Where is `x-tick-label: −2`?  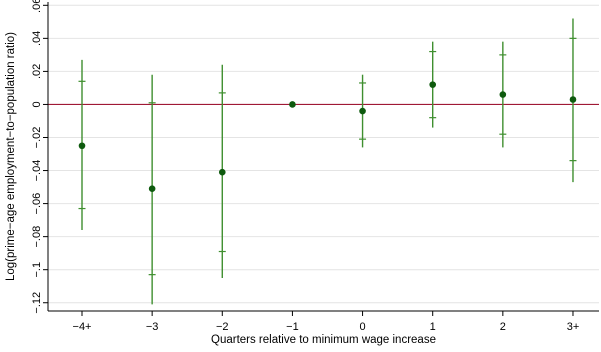
x-tick-label: −2 is located at coordinates (222, 327).